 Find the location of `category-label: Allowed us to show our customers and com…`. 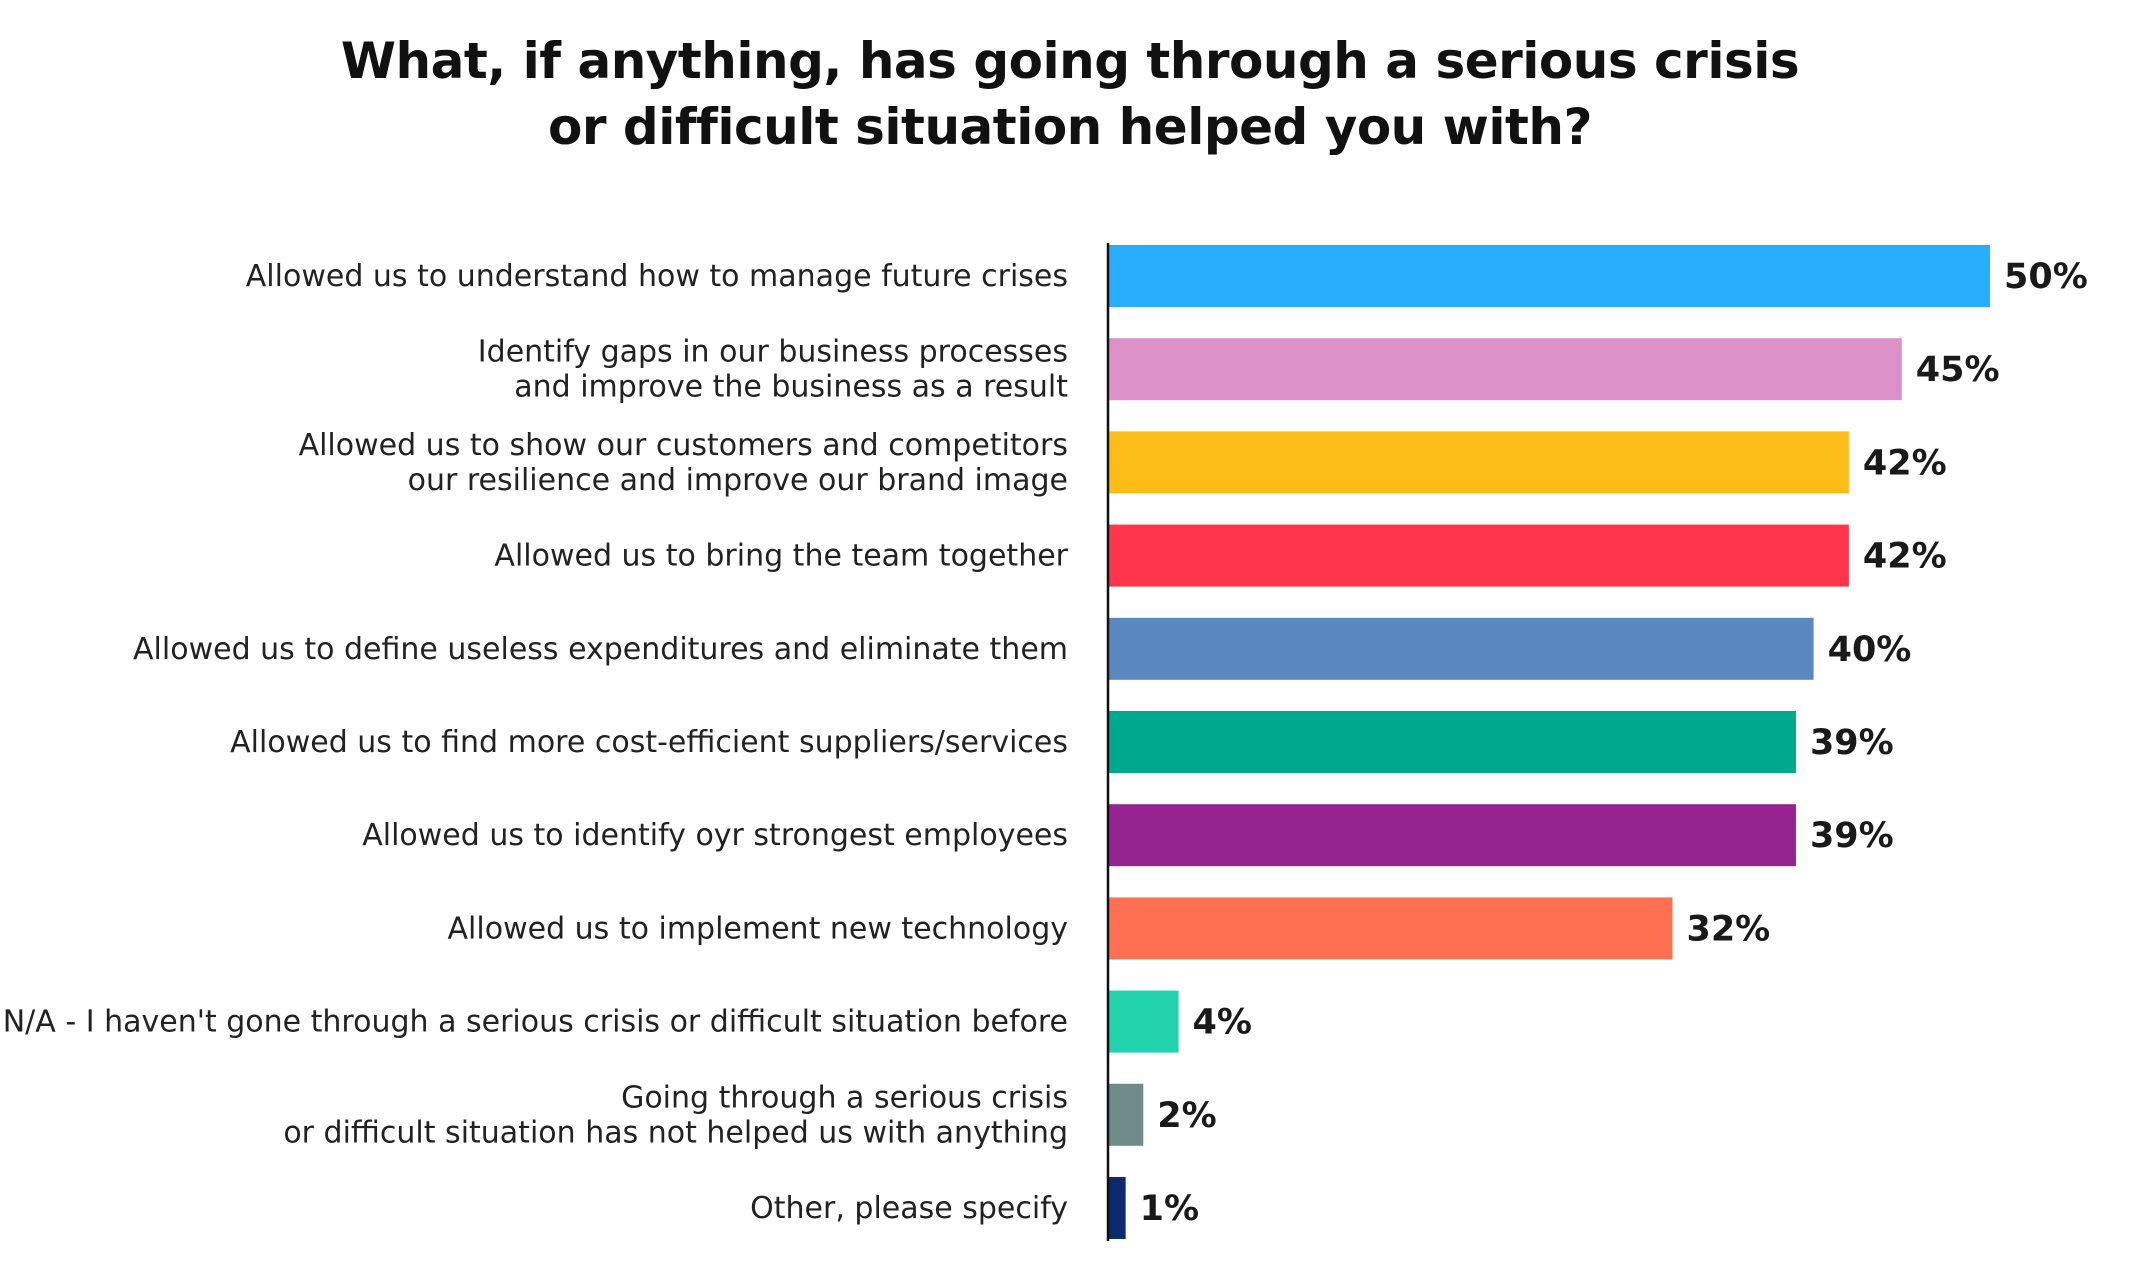

category-label: Allowed us to show our customers and com… is located at coordinates (683, 463).